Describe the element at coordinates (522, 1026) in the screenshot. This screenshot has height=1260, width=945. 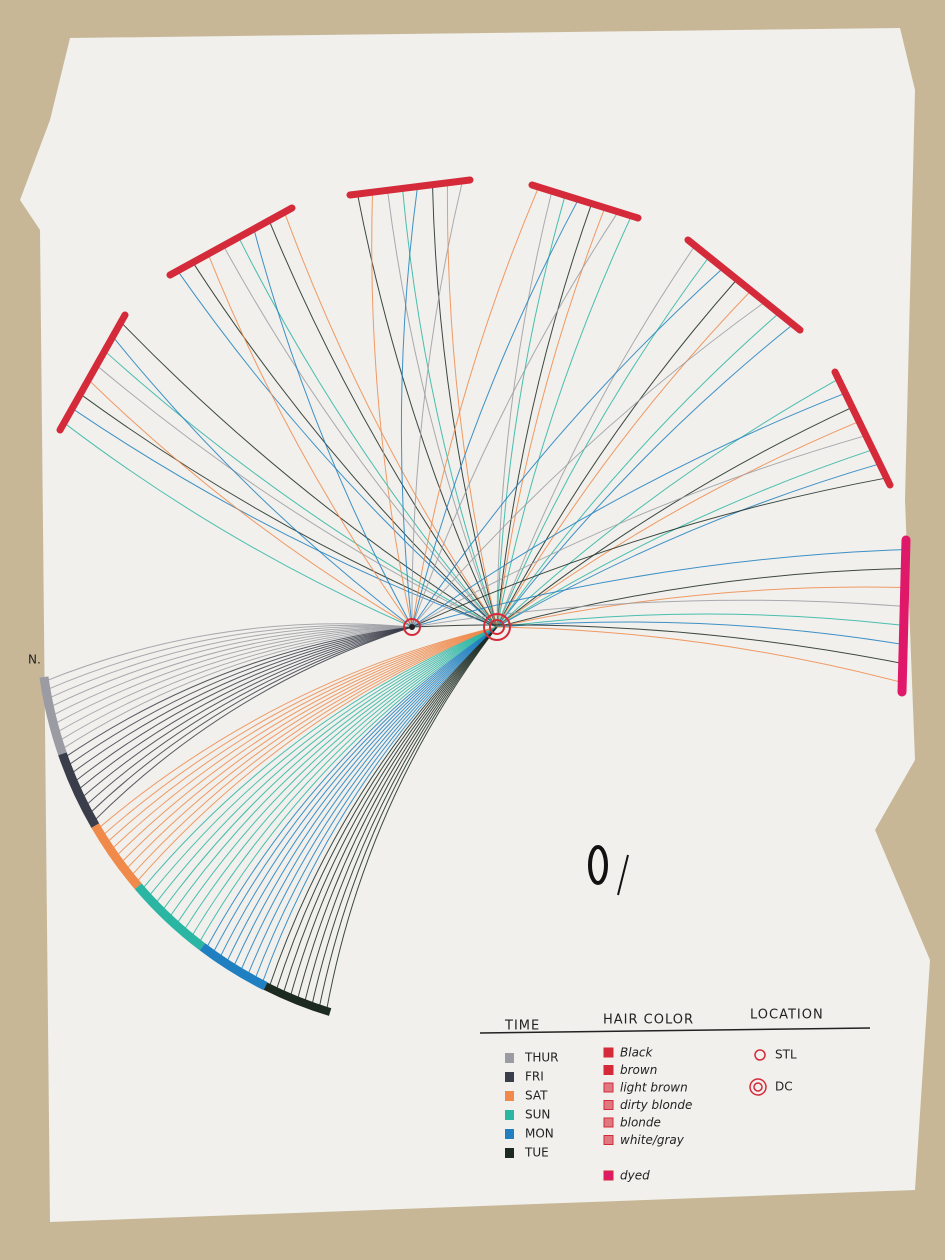
I see `legend-header: TIME` at that location.